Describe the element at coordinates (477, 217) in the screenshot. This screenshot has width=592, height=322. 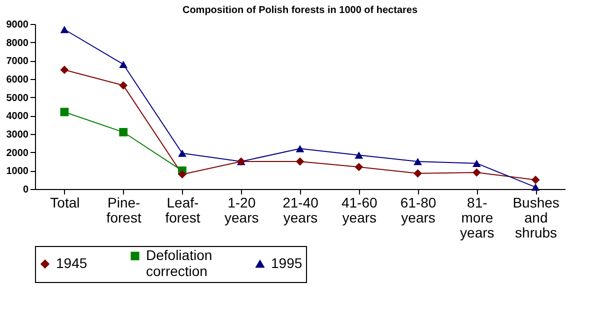
I see `x-tick-label: 81- more years` at that location.